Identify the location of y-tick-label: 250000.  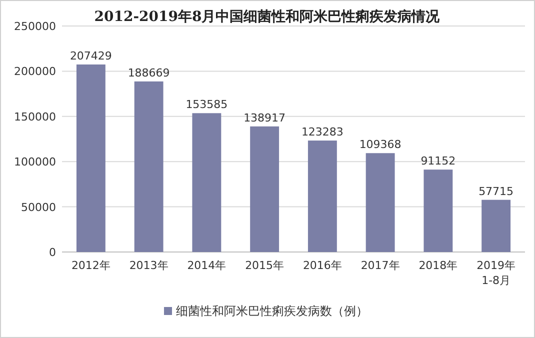
(35, 26).